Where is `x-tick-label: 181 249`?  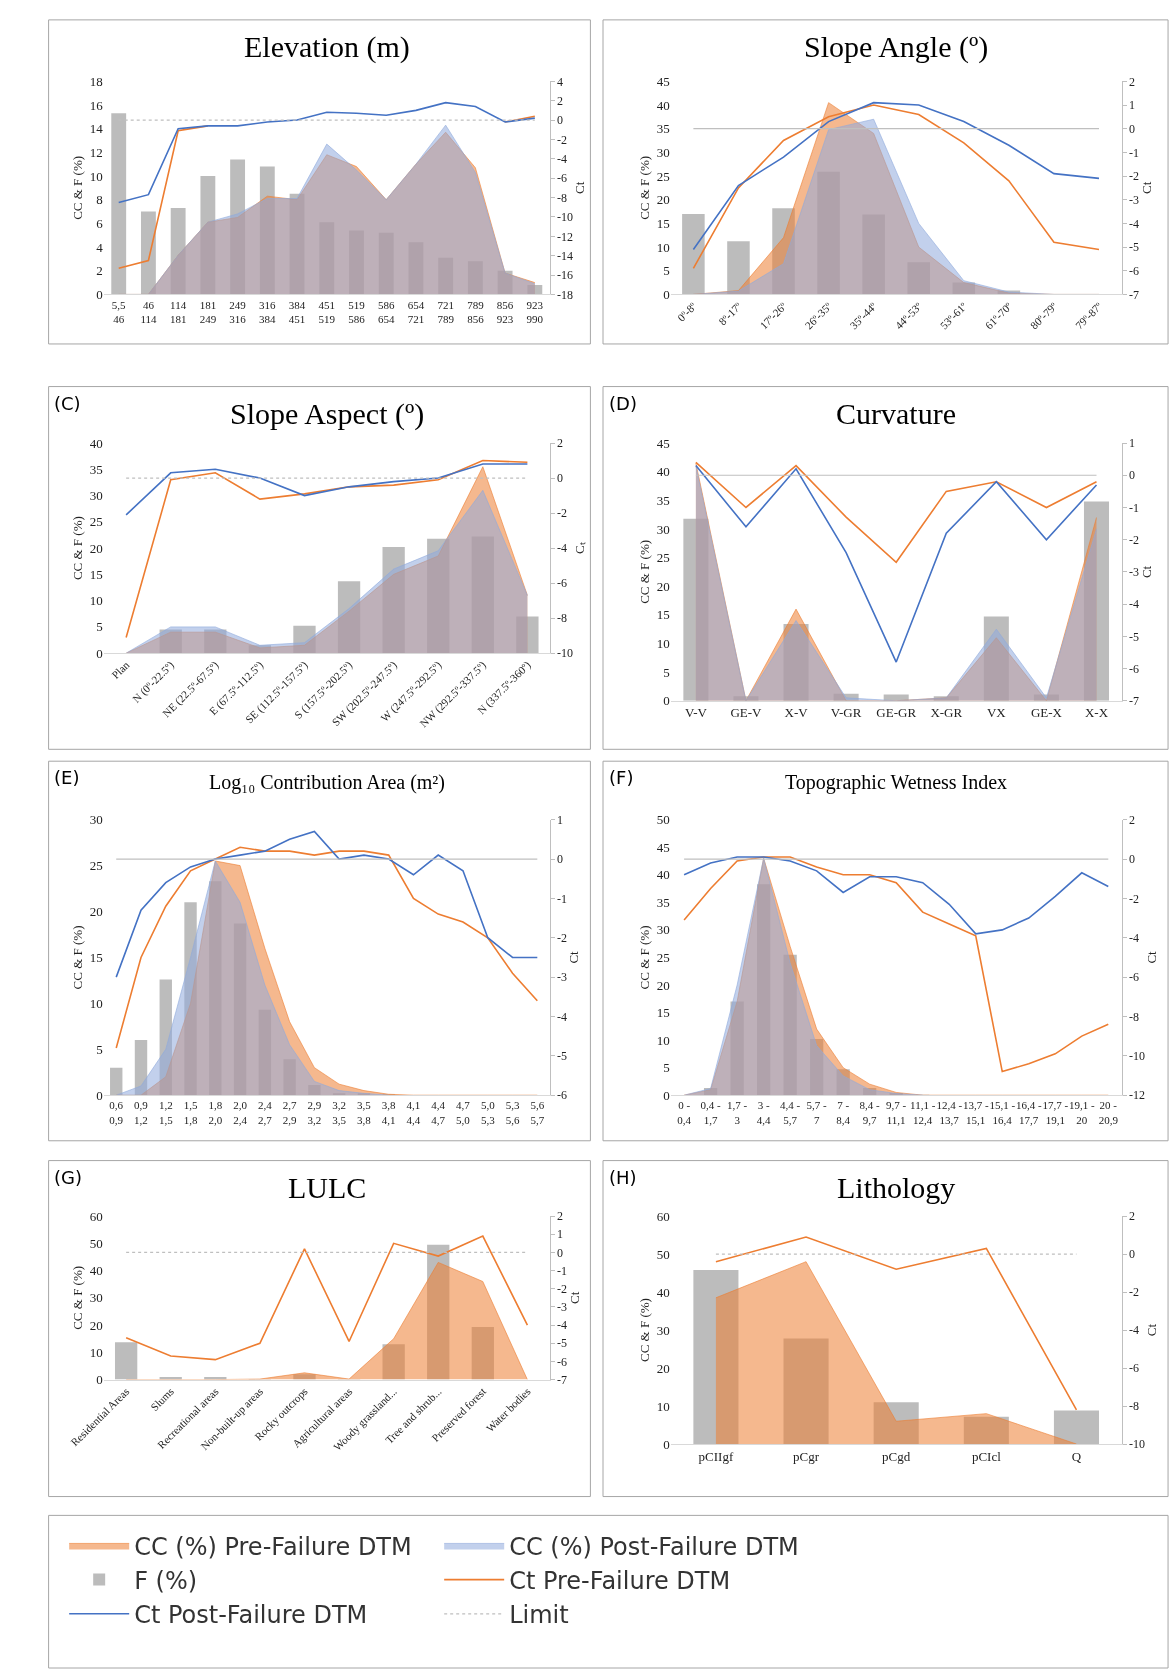 x-tick-label: 181 249 is located at coordinates (208, 311).